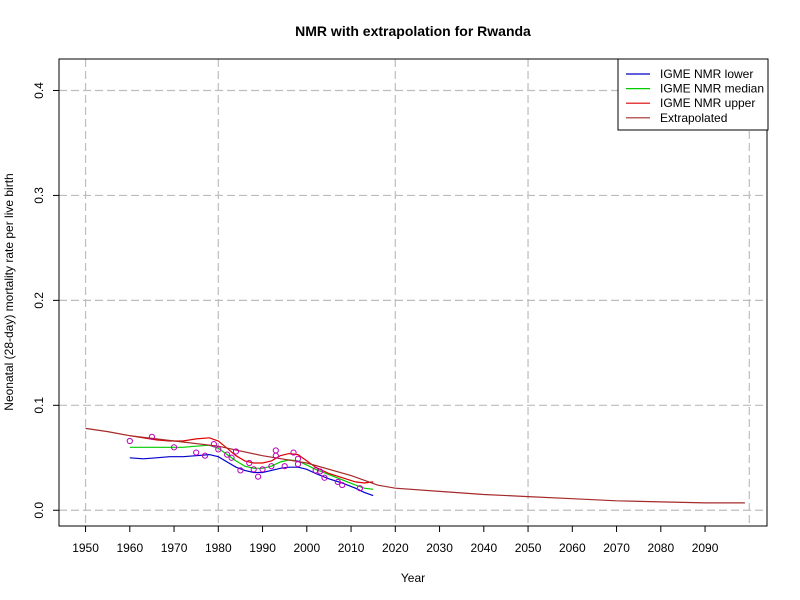 Image resolution: width=800 pixels, height=600 pixels. What do you see at coordinates (39, 300) in the screenshot?
I see `y-tick-label: 0.2` at bounding box center [39, 300].